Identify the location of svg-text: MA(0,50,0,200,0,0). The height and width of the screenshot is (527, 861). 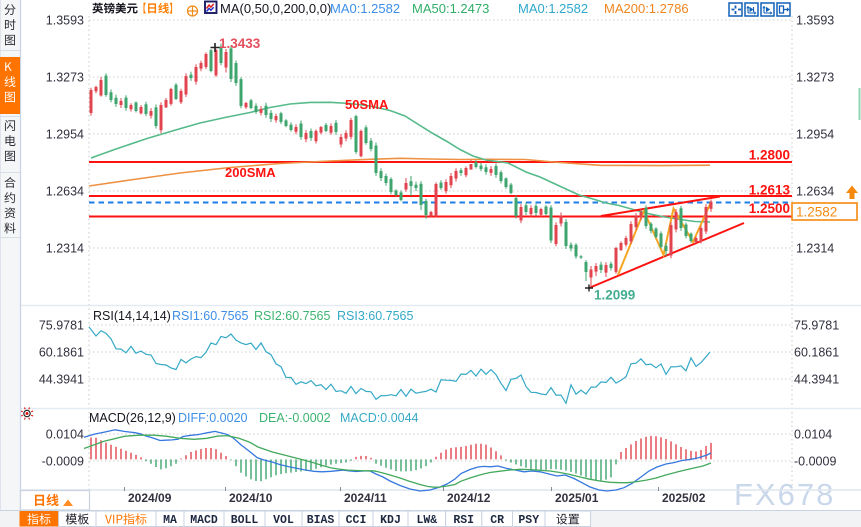
(275, 8).